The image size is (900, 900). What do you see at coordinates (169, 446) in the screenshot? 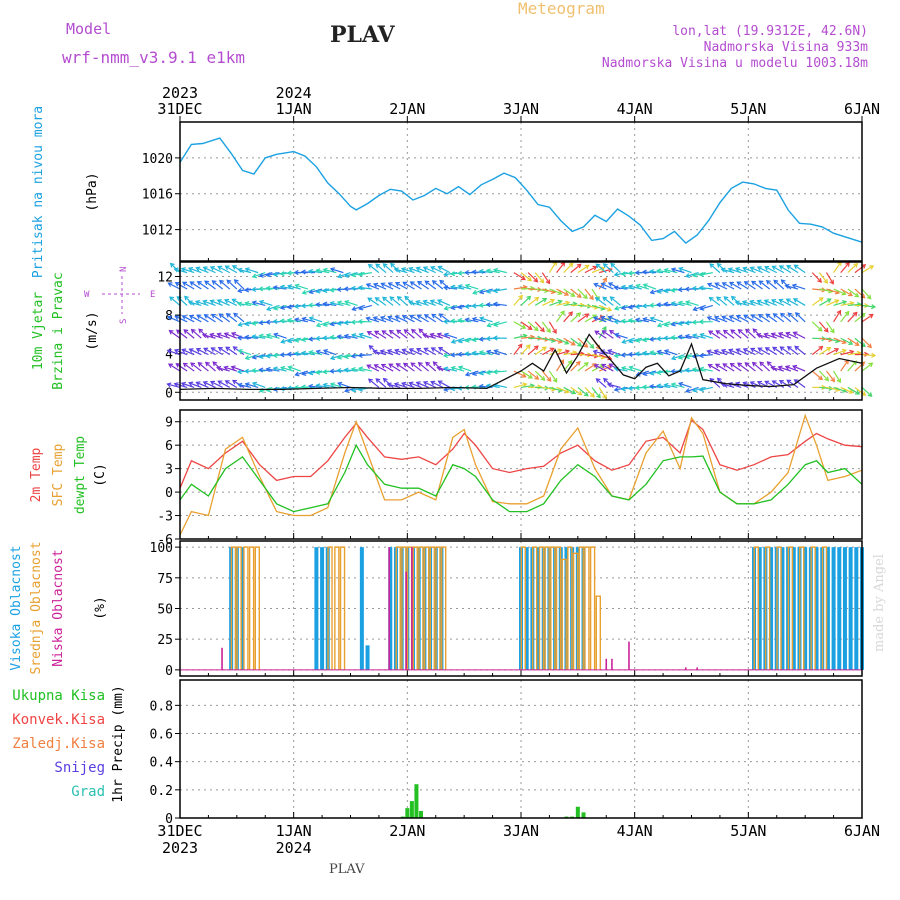
I see `y-tick-label: 6` at bounding box center [169, 446].